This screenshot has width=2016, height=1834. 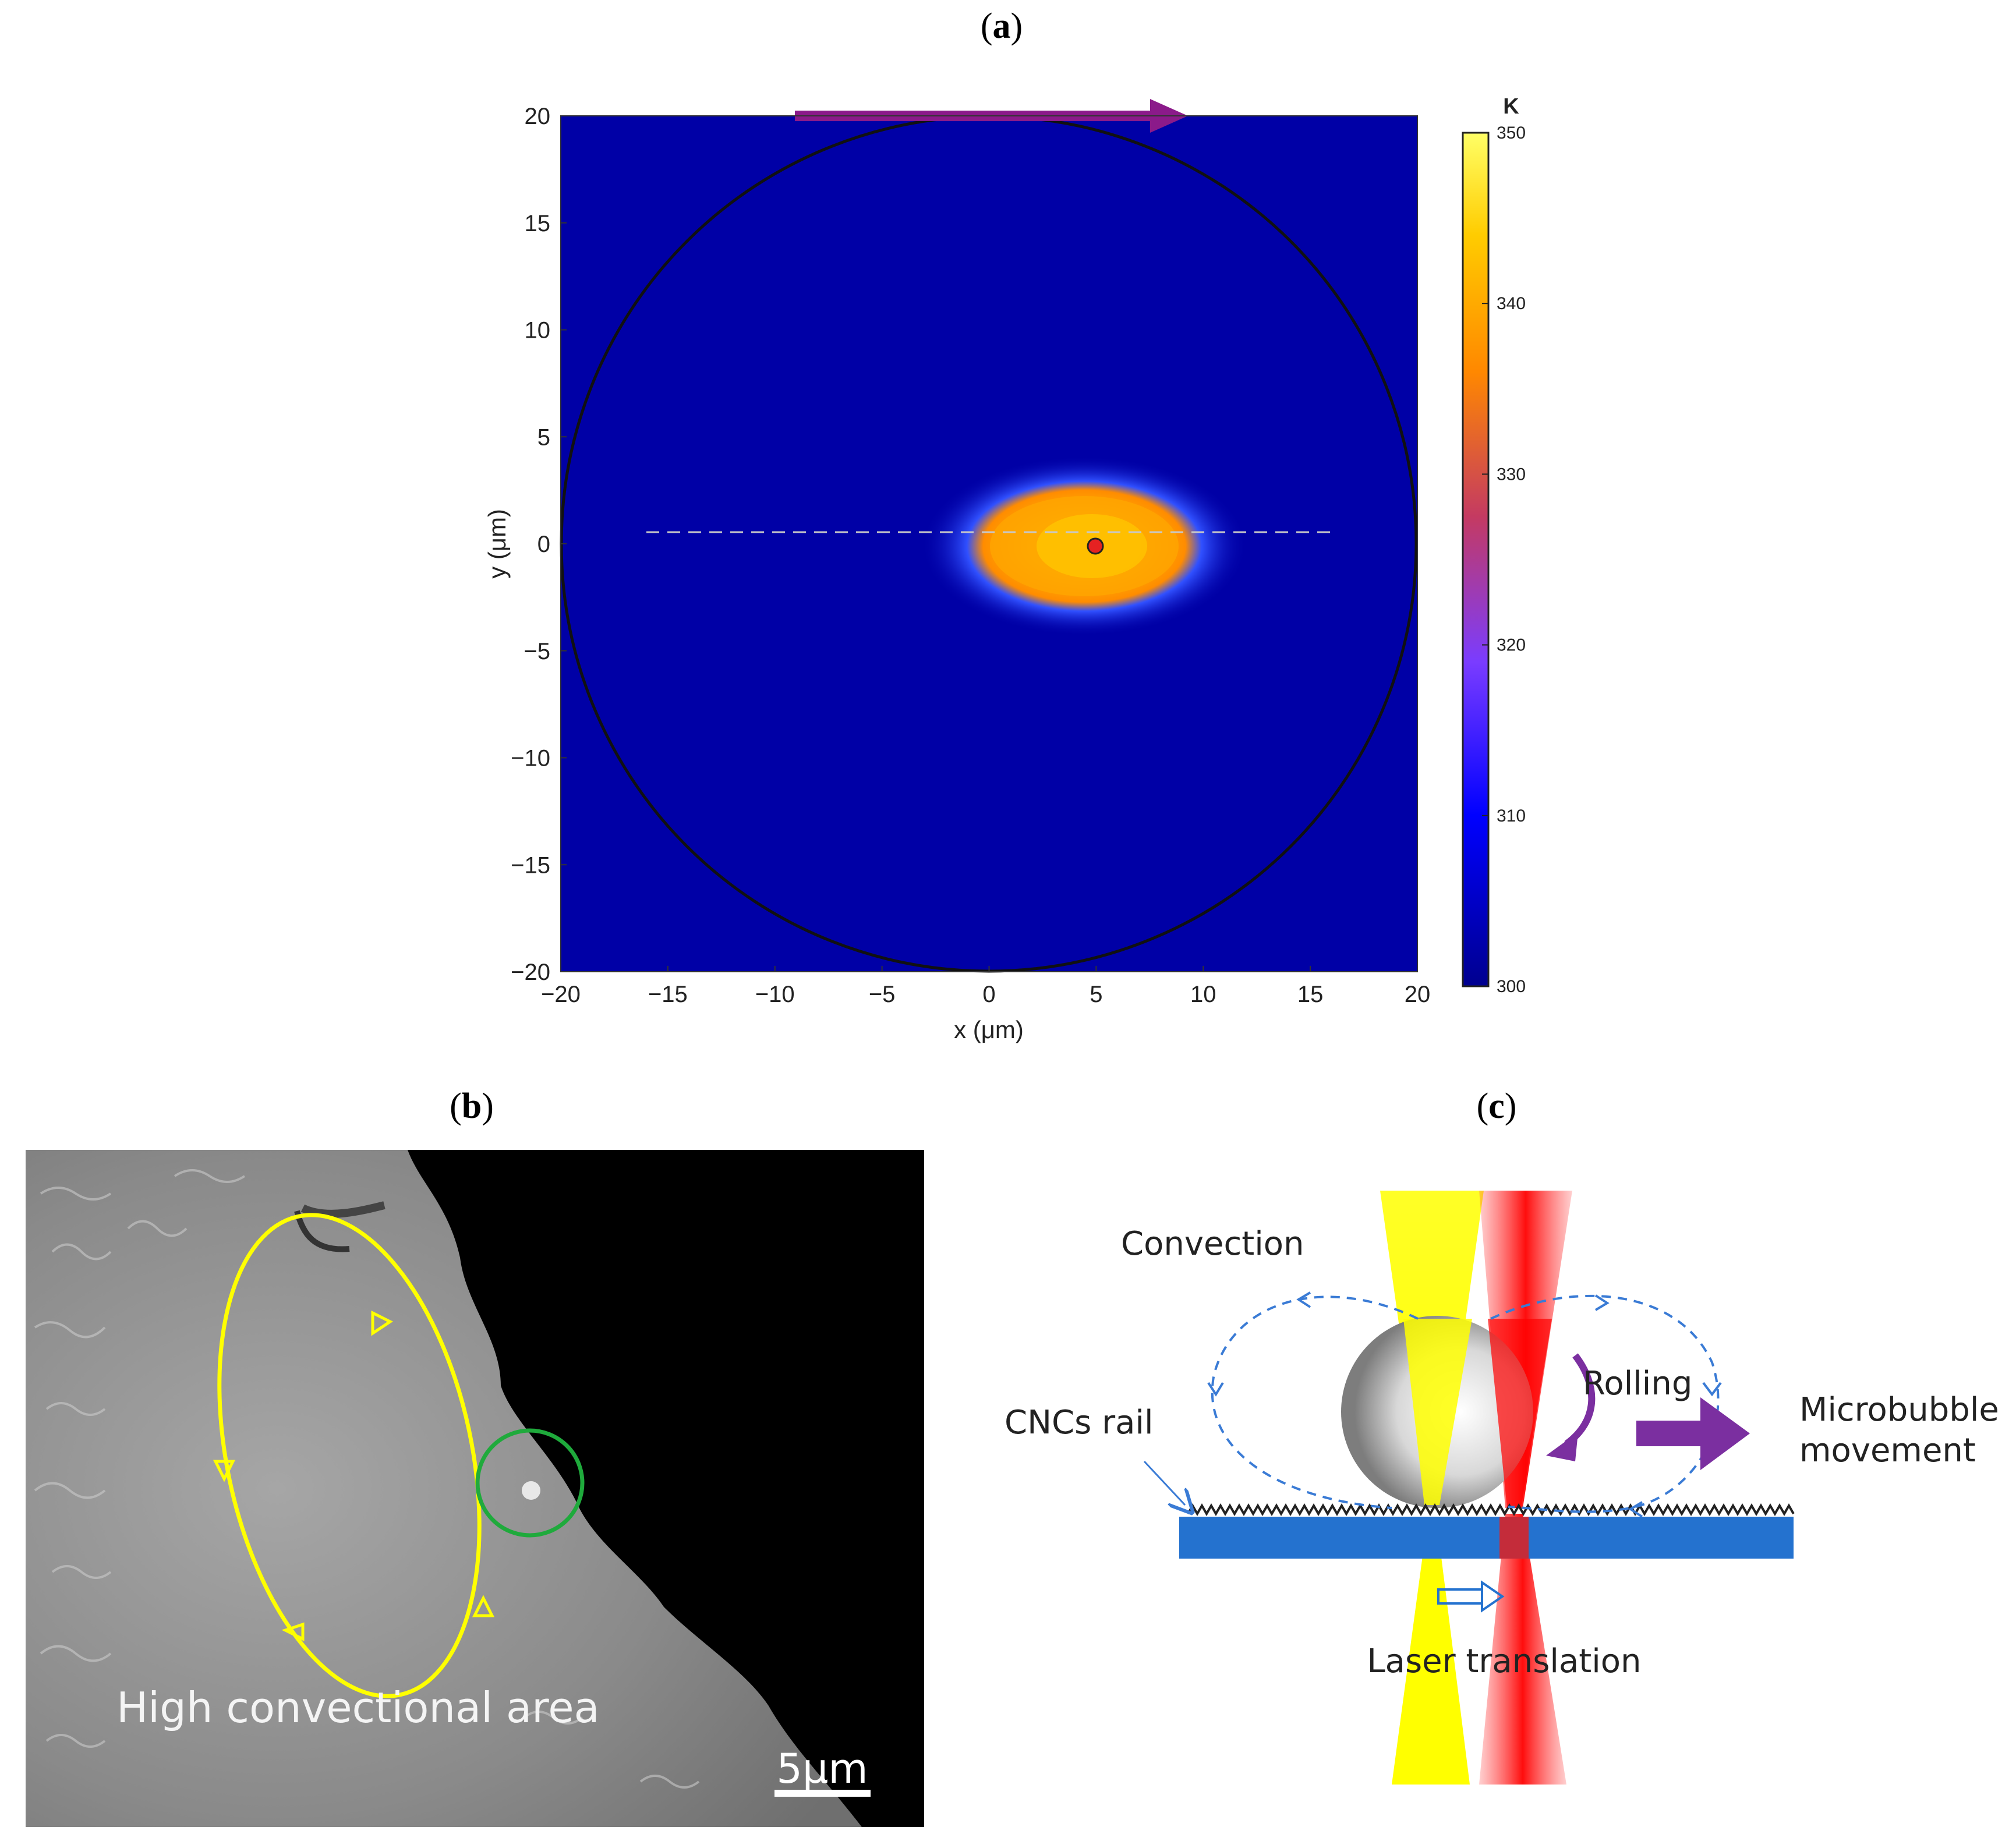 I want to click on translation-arrow-head, so click(x=1493, y=1596).